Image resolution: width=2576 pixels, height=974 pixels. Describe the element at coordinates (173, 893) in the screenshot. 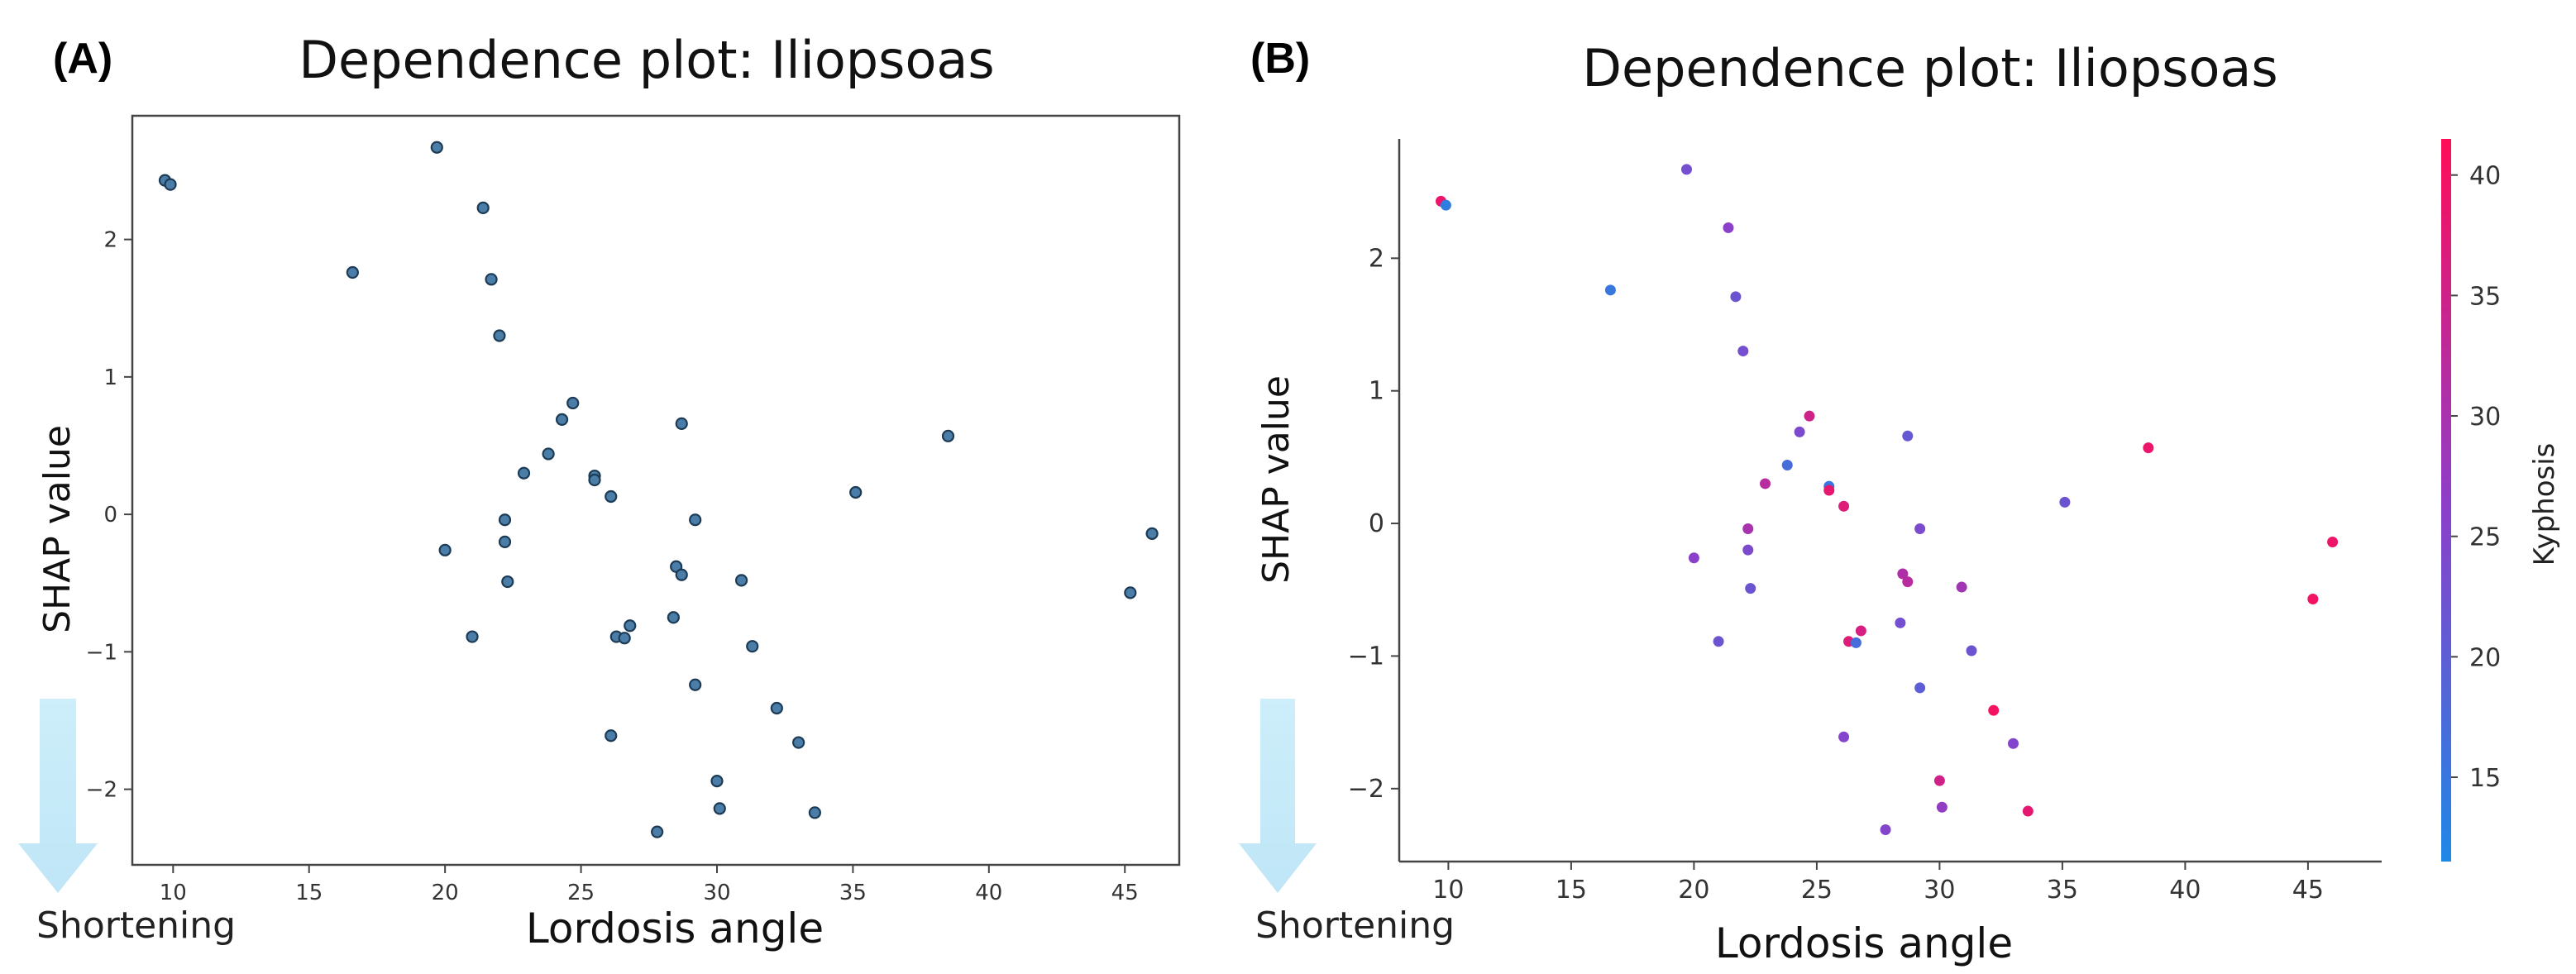

I see `panel-a-x-tick-label: 10` at that location.